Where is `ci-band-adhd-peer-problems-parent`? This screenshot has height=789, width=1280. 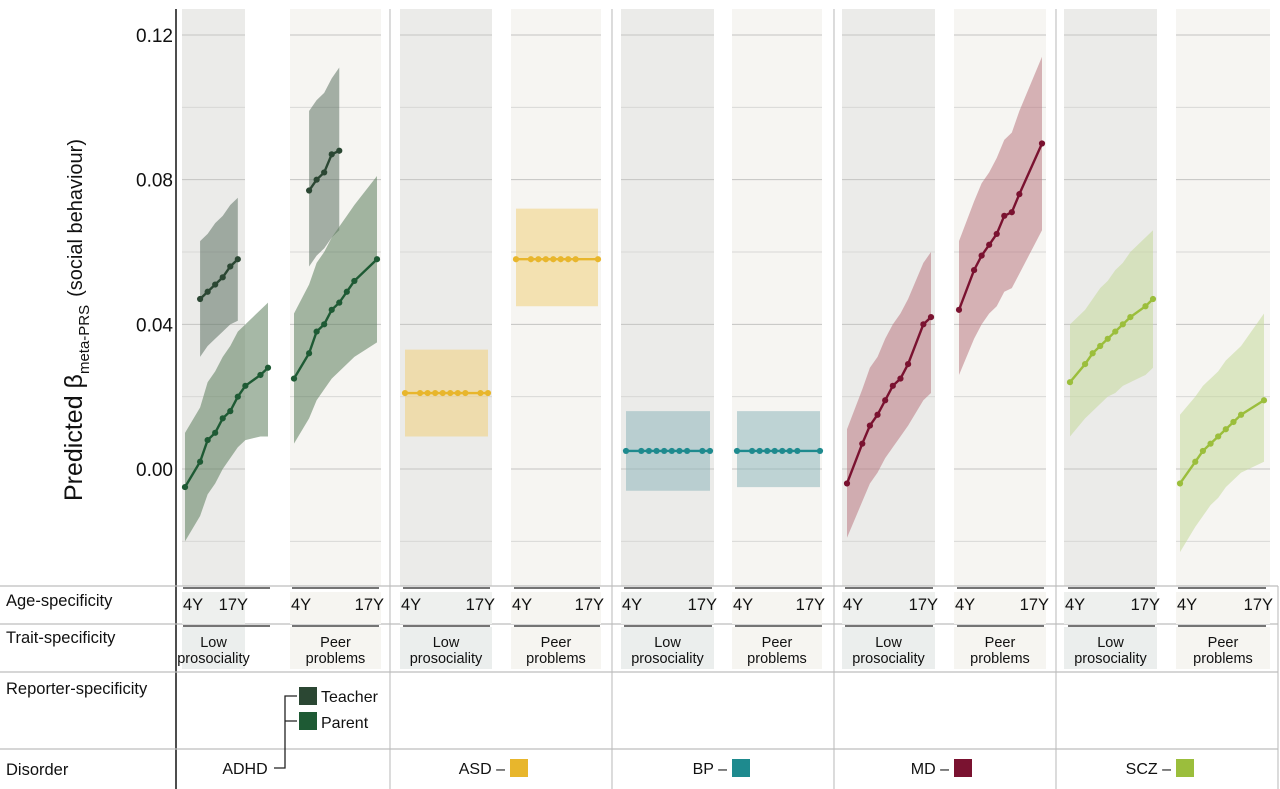 ci-band-adhd-peer-problems-parent is located at coordinates (335, 310).